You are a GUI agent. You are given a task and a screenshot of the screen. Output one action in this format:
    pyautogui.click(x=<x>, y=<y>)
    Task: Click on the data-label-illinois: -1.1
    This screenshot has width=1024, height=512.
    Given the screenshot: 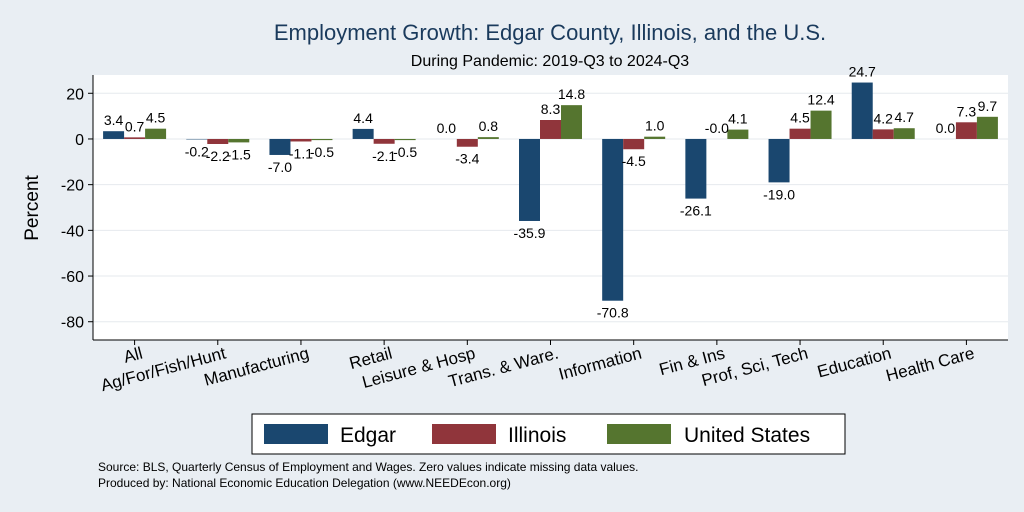 What is the action you would take?
    pyautogui.click(x=301, y=153)
    